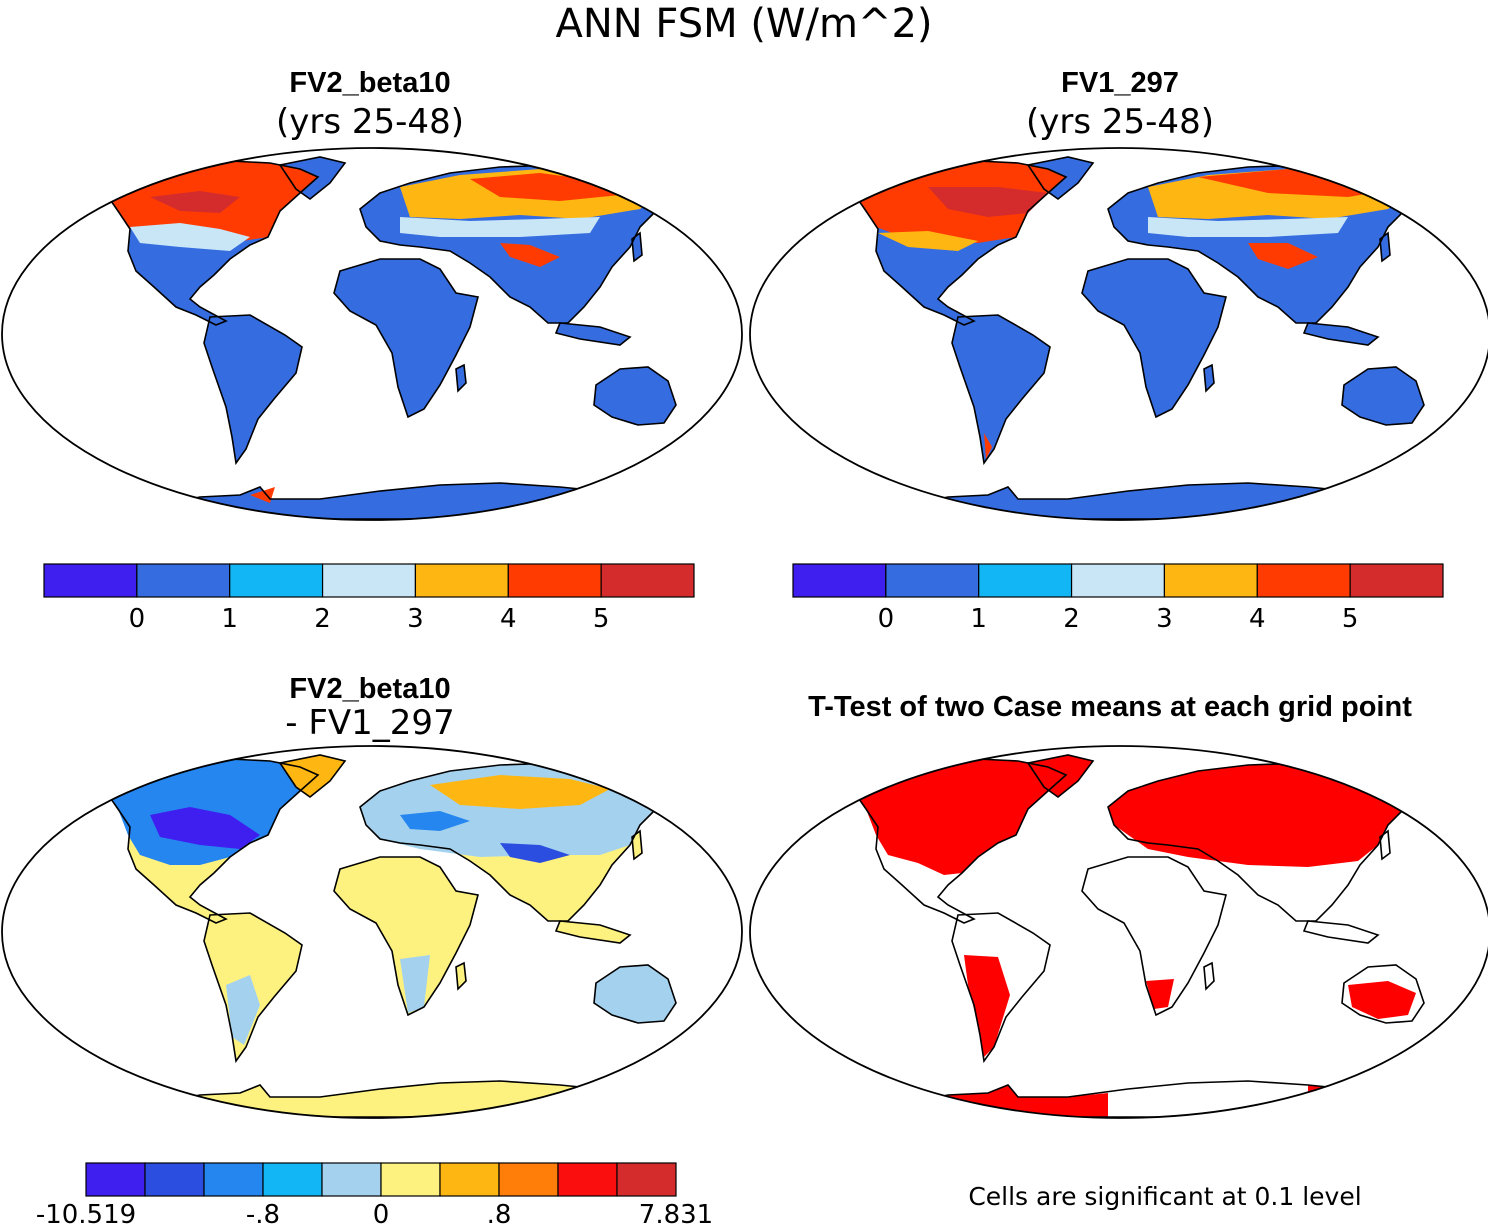 The image size is (1488, 1230). I want to click on colorbar-tick-label: 1, so click(229, 619).